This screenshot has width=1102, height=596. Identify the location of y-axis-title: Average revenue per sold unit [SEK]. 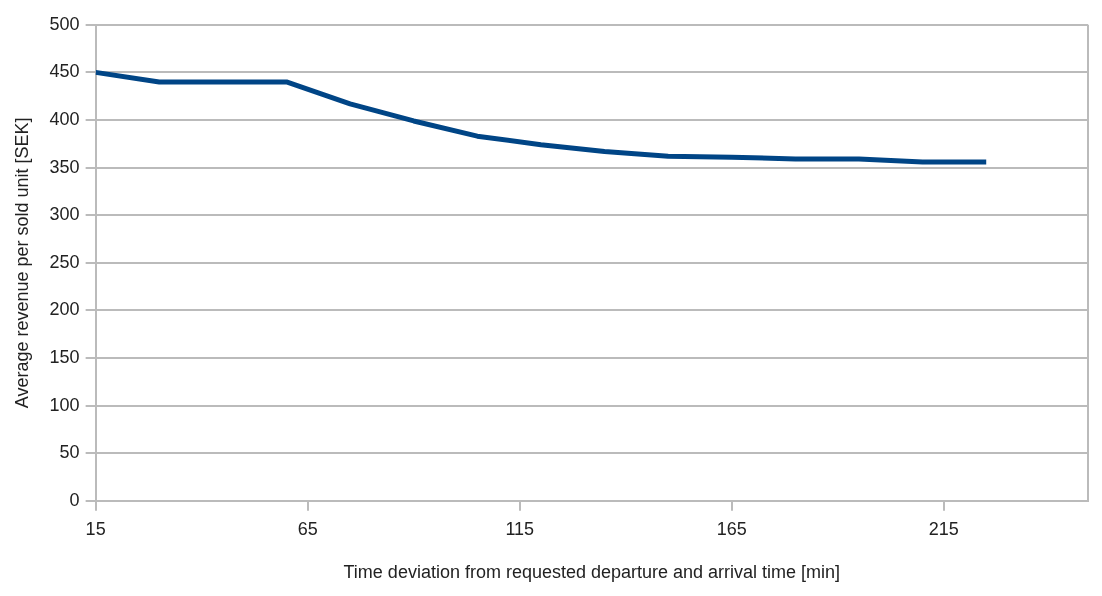
(21, 263).